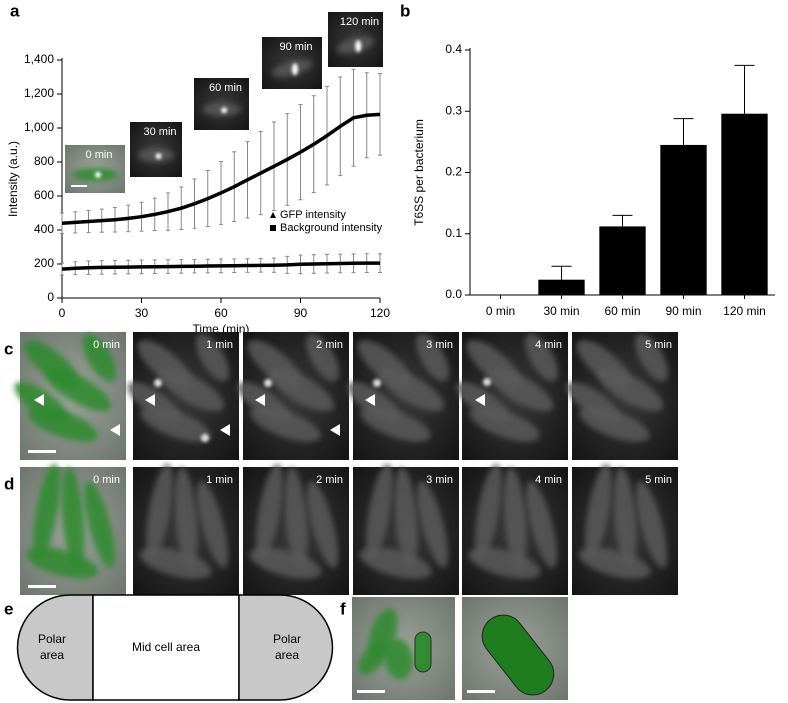  Describe the element at coordinates (44, 229) in the screenshot. I see `y-tick-label: 400` at that location.